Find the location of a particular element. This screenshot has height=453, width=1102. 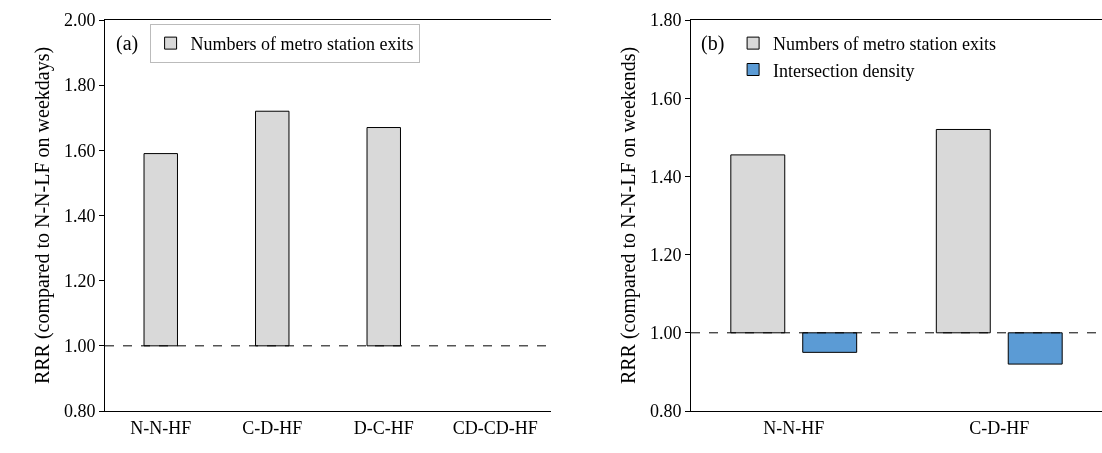

y-axis-title: RRR (compared to N-N-LF on weekdays) is located at coordinates (43, 215).